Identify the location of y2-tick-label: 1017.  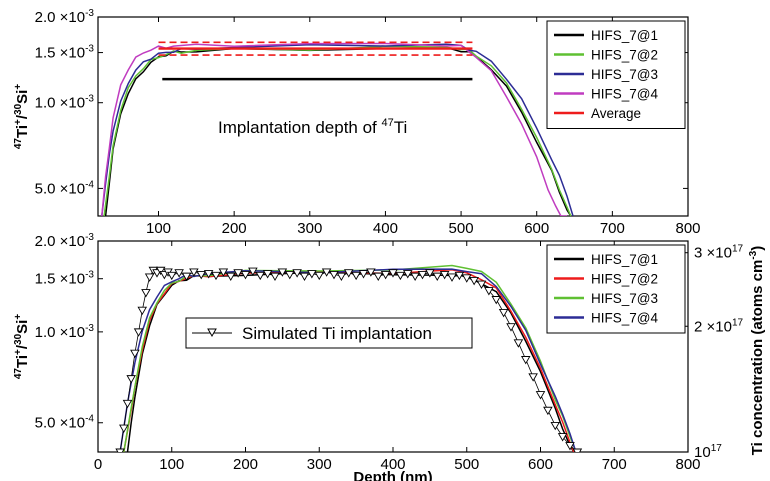
(708, 452).